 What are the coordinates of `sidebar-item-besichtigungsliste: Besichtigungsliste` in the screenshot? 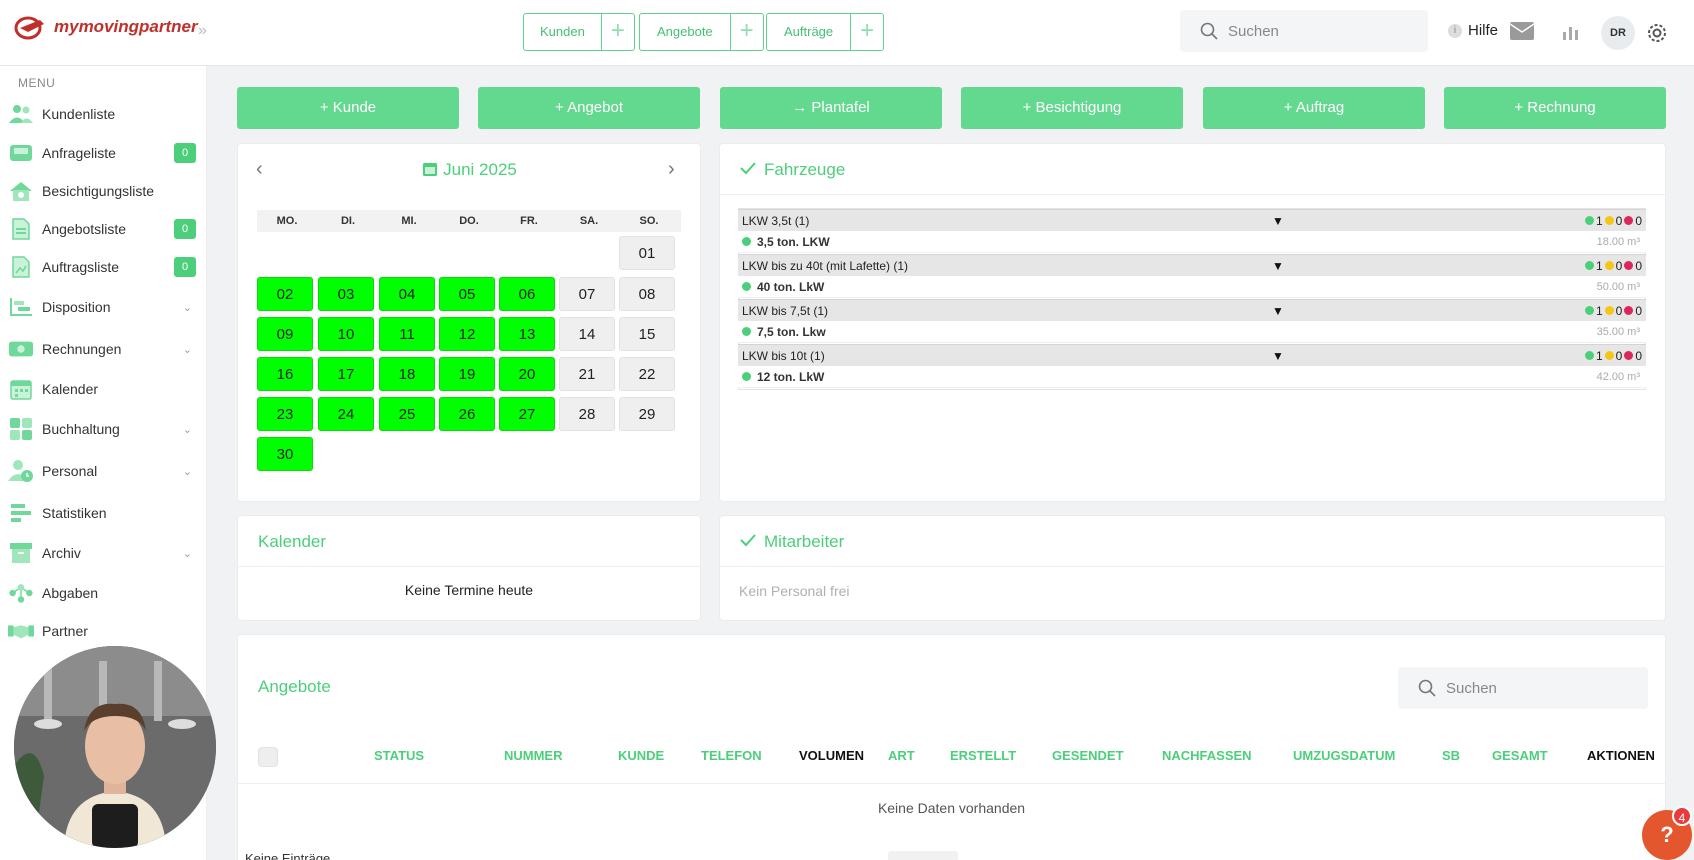 It's located at (104, 191).